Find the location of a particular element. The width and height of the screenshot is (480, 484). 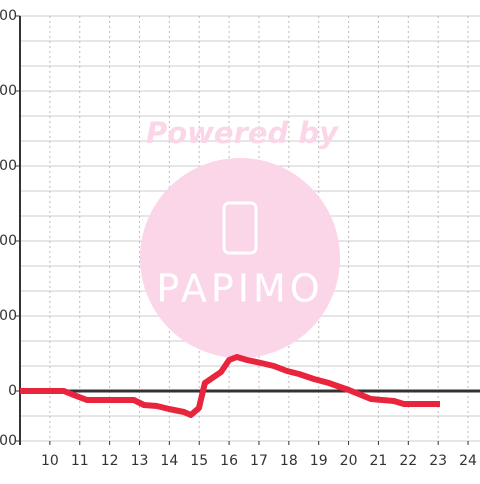

x-tick-label: 24 is located at coordinates (468, 461).